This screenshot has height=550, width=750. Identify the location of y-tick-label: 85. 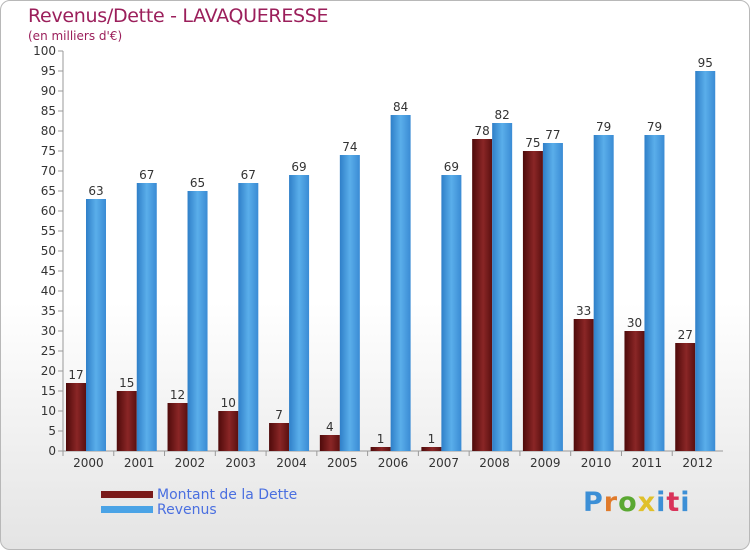
(48, 111).